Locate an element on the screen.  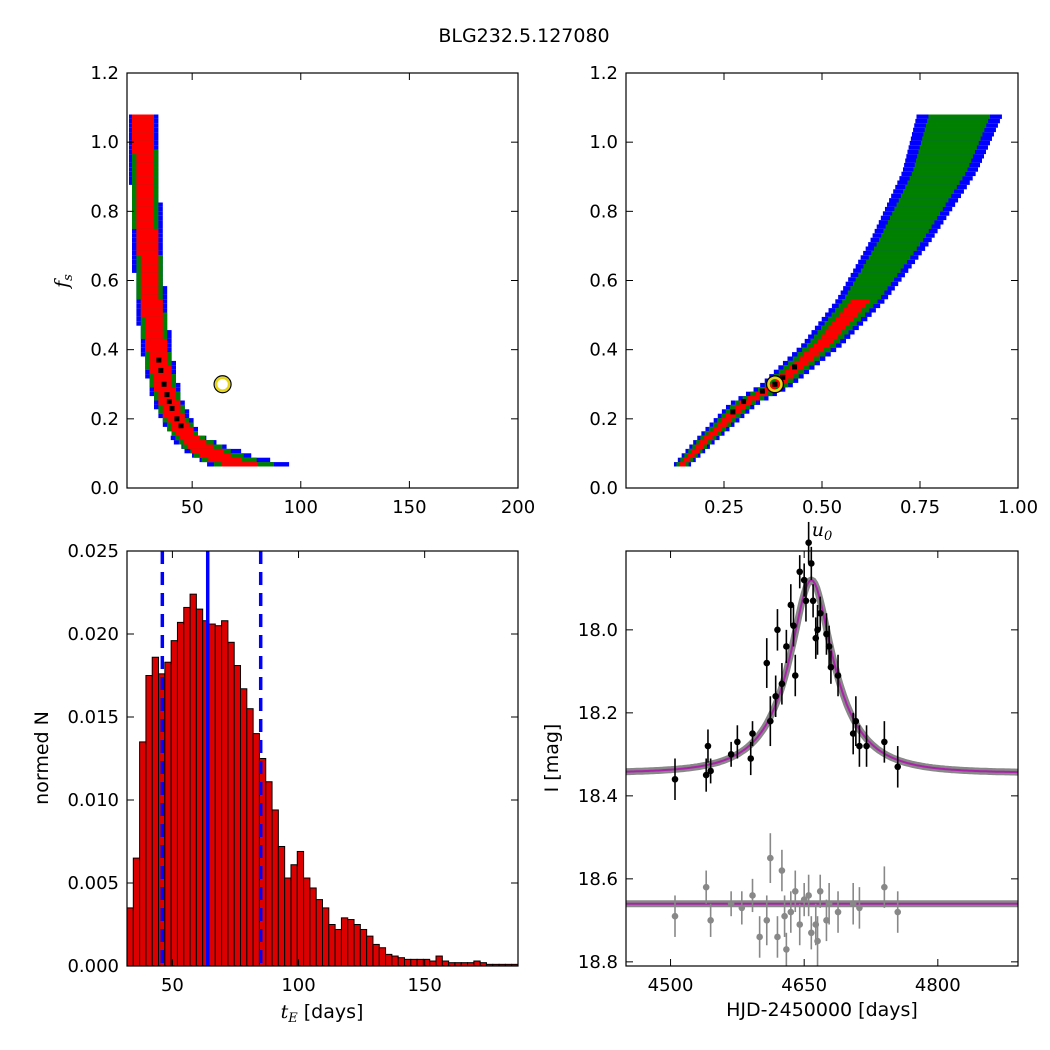
y-axis-label: I [mag] is located at coordinates (552, 758).